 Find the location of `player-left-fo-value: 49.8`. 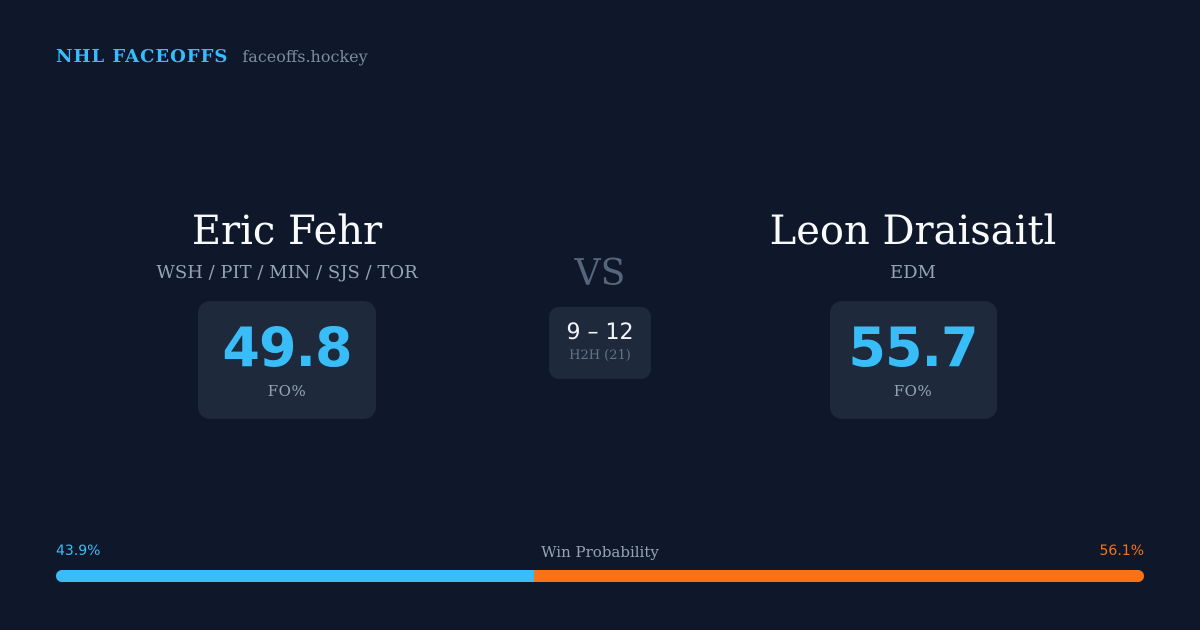

player-left-fo-value: 49.8 is located at coordinates (287, 347).